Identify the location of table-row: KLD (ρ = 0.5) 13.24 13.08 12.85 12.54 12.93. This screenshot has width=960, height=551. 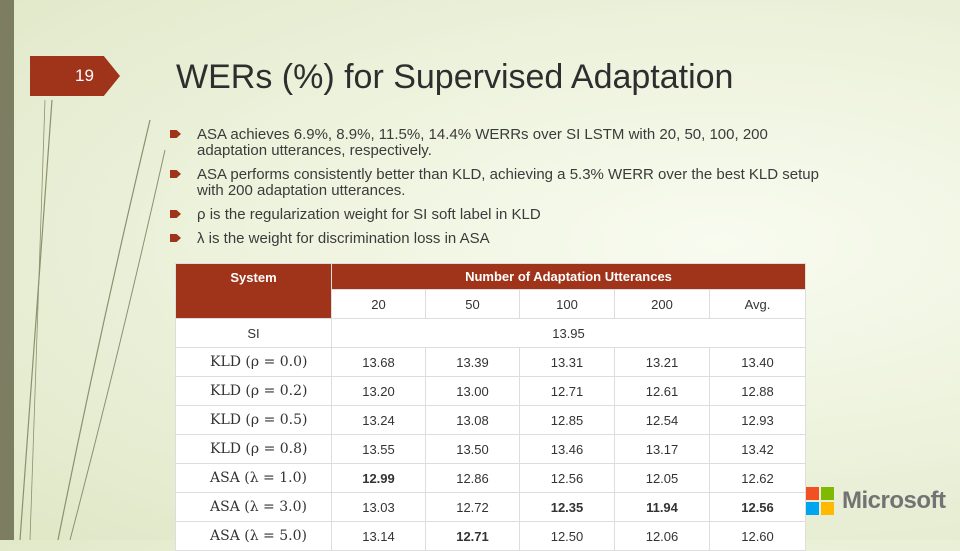
(491, 420).